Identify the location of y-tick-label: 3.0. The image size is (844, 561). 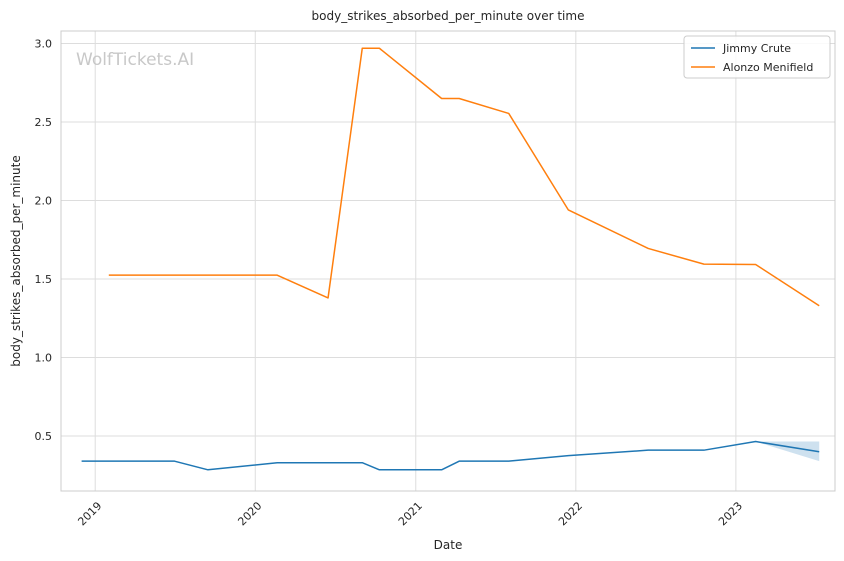
(44, 44).